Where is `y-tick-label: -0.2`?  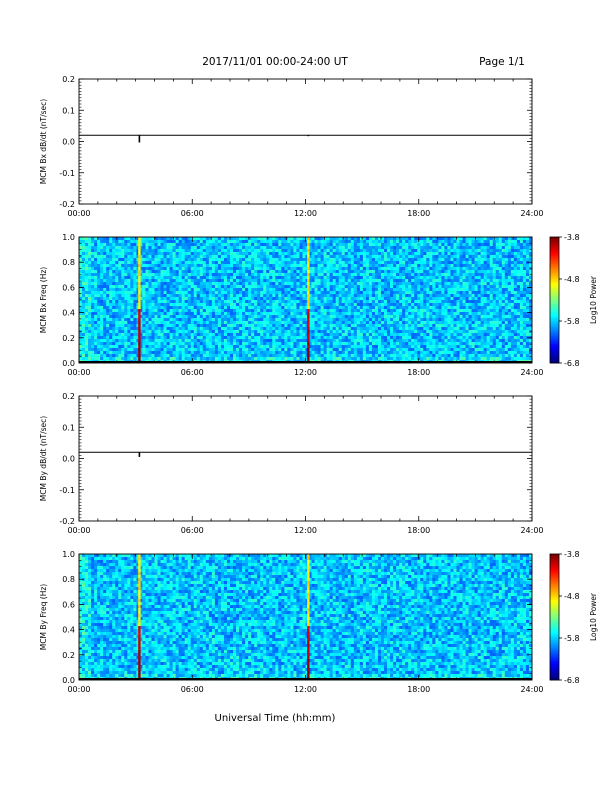 y-tick-label: -0.2 is located at coordinates (67, 204).